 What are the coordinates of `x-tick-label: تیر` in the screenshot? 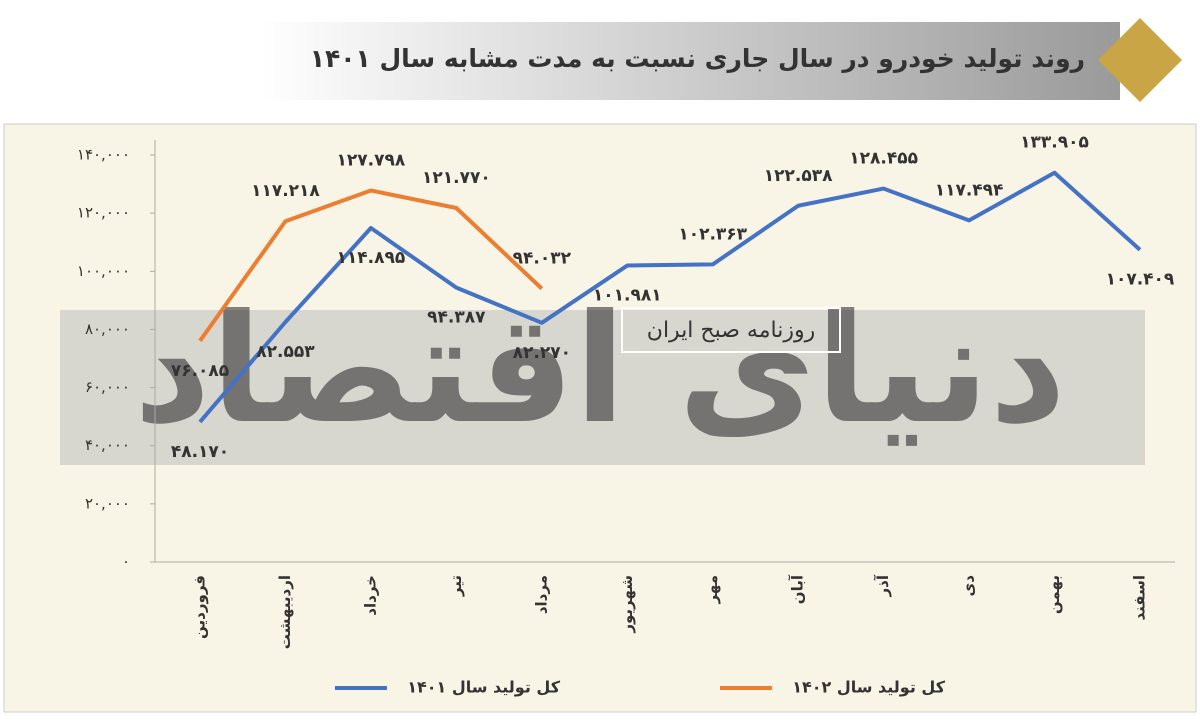 It's located at (456, 586).